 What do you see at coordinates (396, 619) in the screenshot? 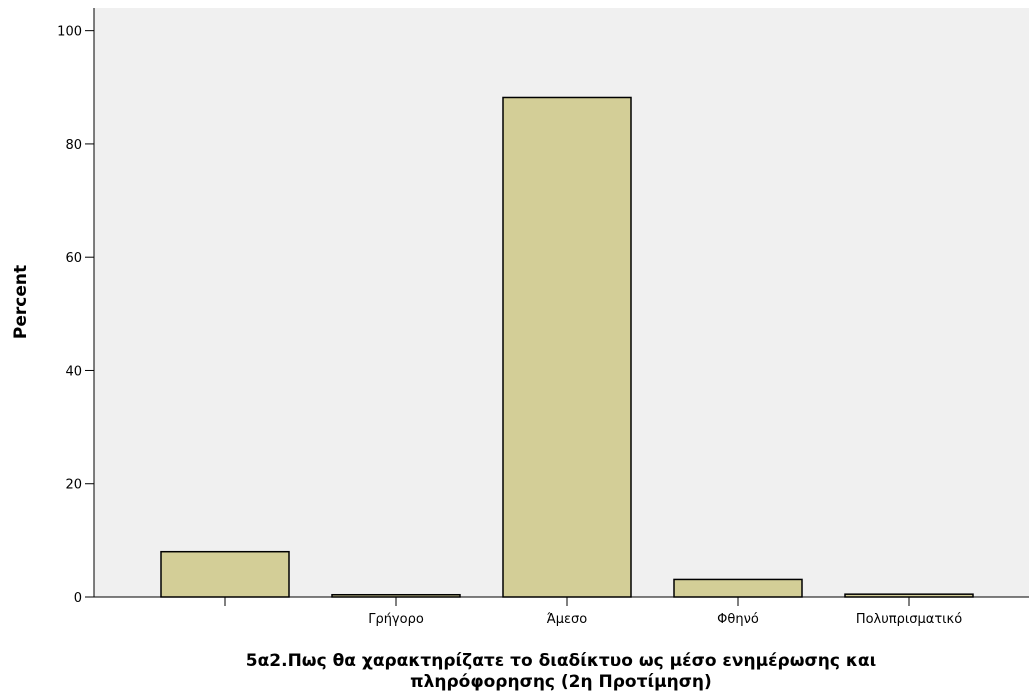
I see `x-tick-label-1: Γρήγορο` at bounding box center [396, 619].